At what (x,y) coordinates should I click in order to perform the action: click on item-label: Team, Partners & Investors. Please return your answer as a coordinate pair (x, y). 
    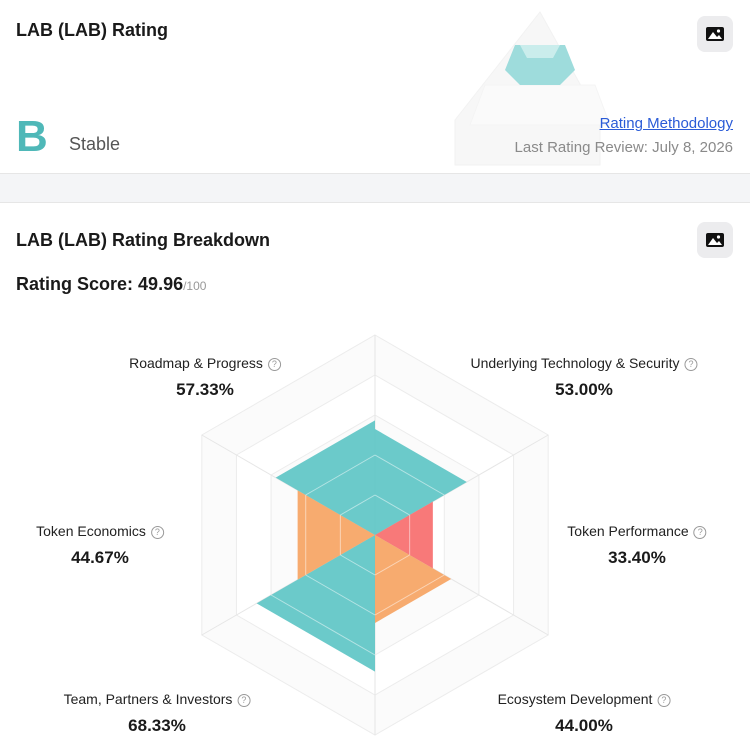
    Looking at the image, I should click on (148, 699).